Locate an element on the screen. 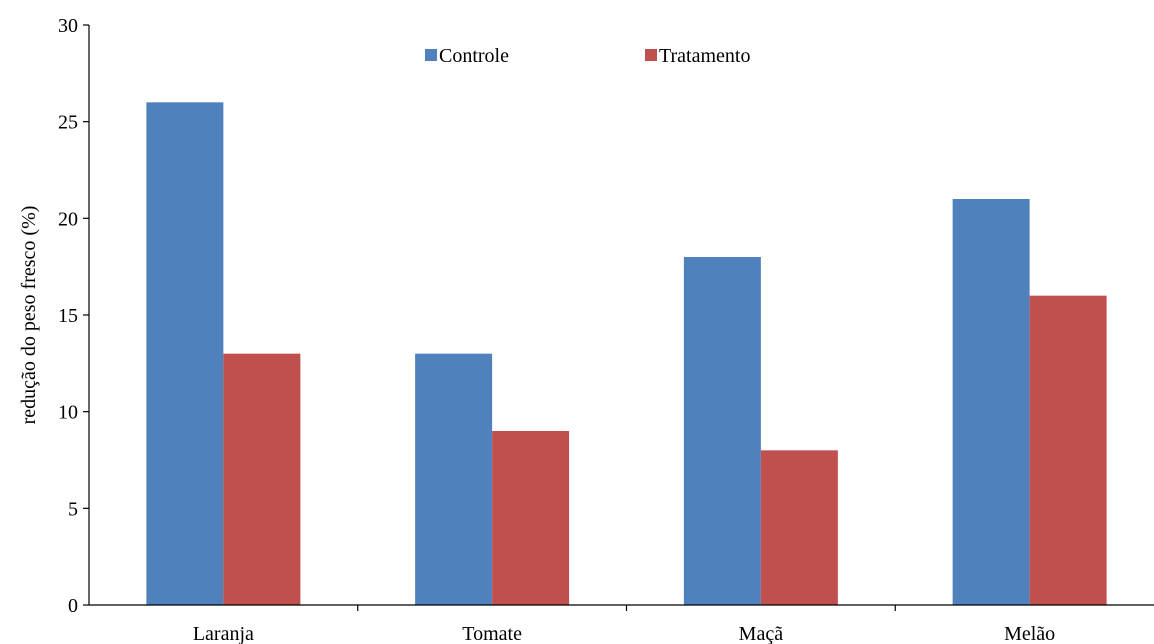  y-tick-label: 10 is located at coordinates (68, 413).